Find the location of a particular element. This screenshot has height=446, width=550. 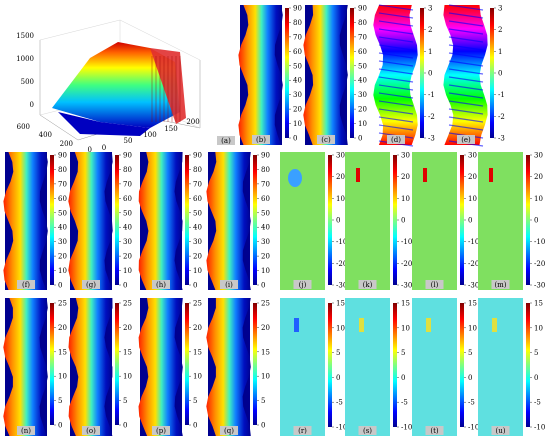

x-tick-label: 100 is located at coordinates (149, 135).